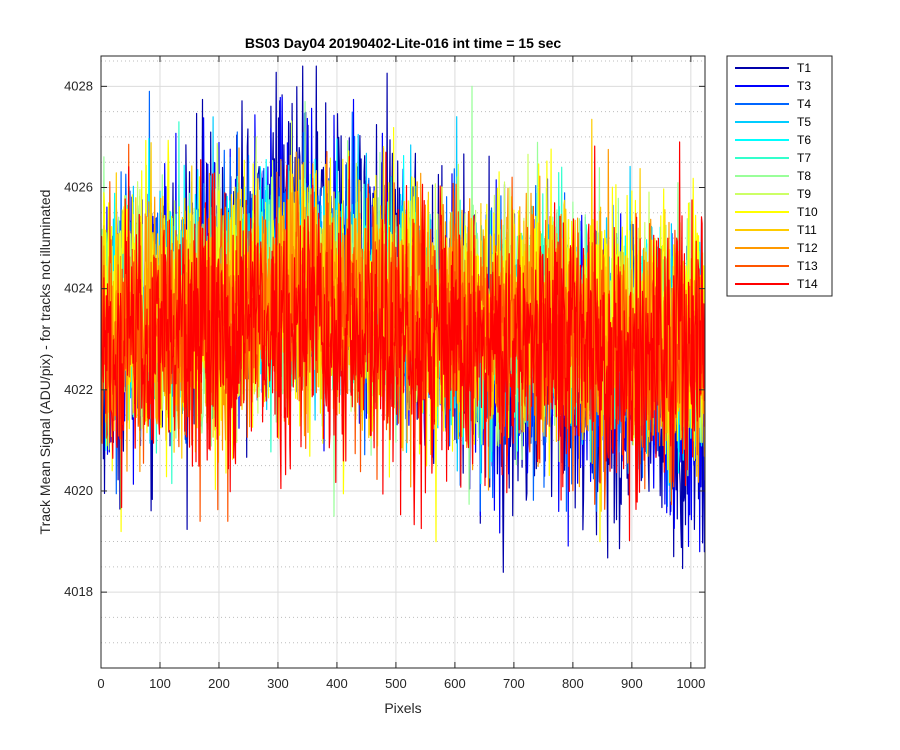 The height and width of the screenshot is (750, 900). Describe the element at coordinates (804, 68) in the screenshot. I see `legend-label-t1: T1` at that location.